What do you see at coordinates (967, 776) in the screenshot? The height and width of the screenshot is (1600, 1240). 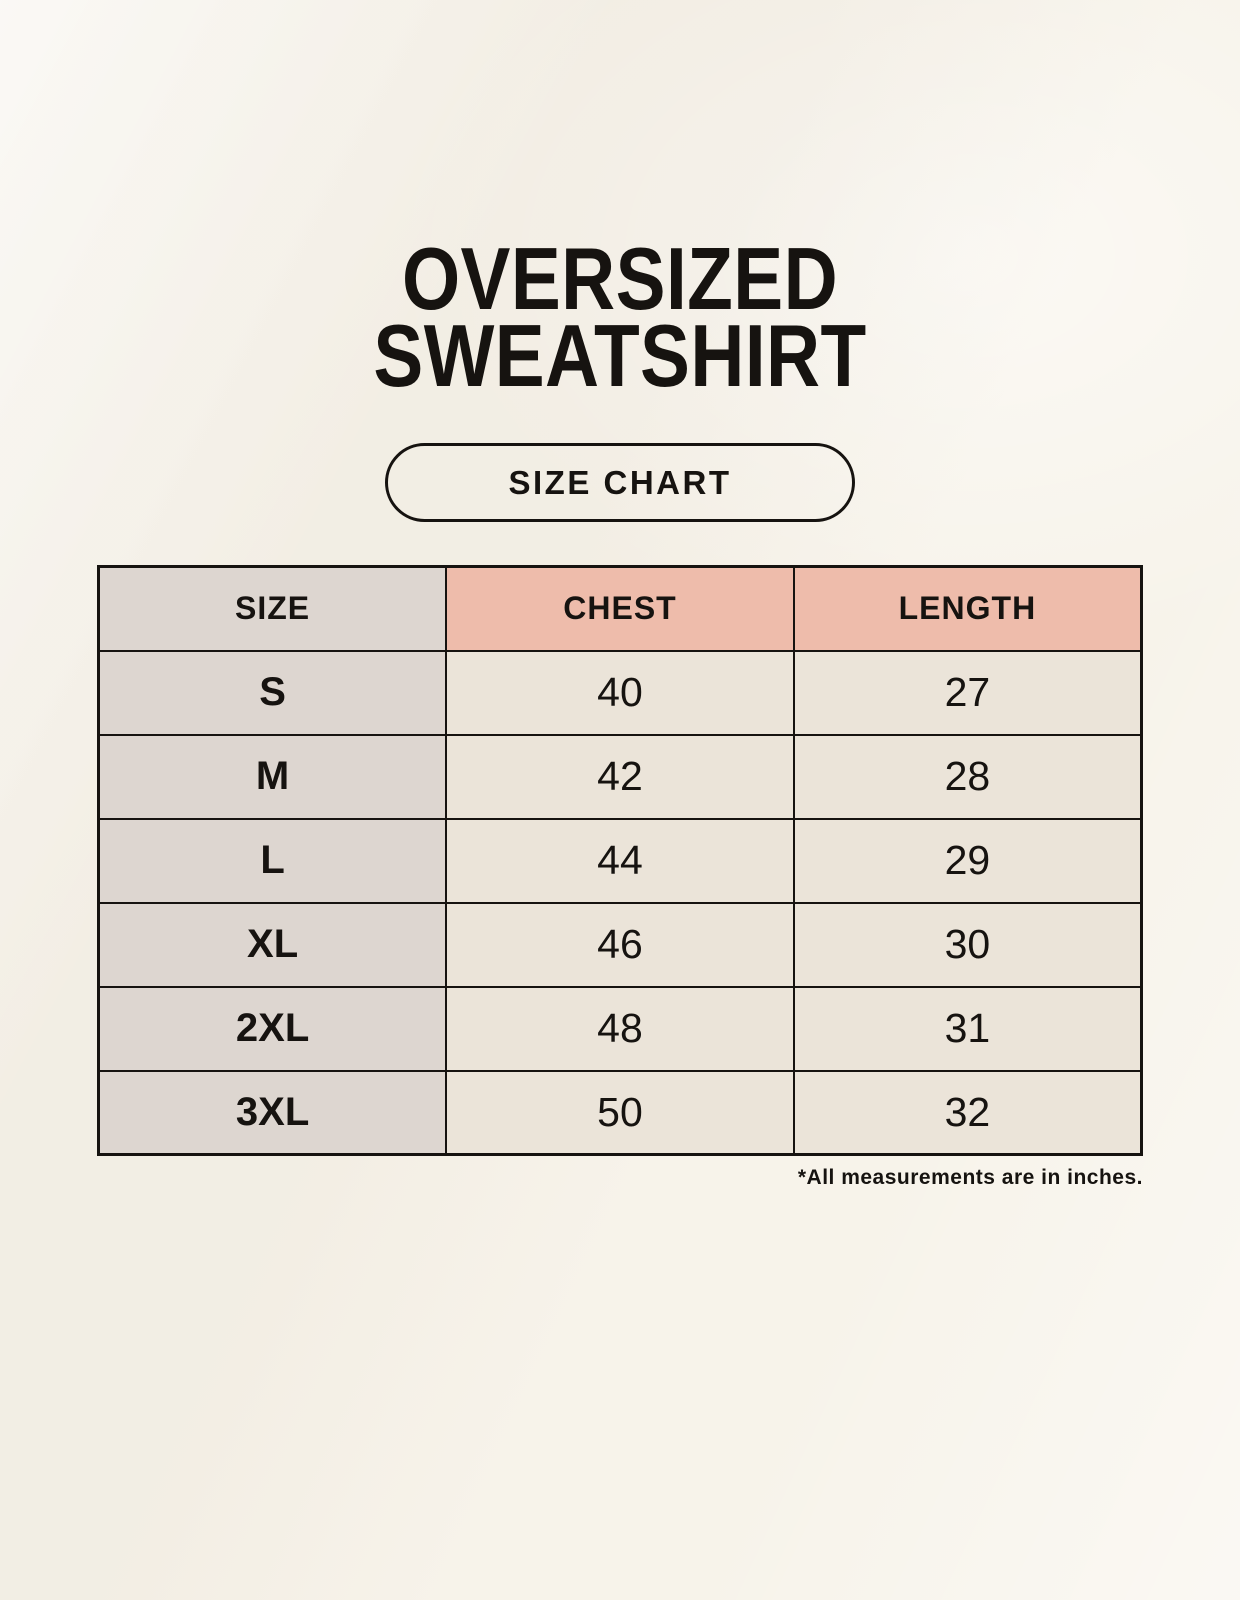 I see `row-length-value: 28` at bounding box center [967, 776].